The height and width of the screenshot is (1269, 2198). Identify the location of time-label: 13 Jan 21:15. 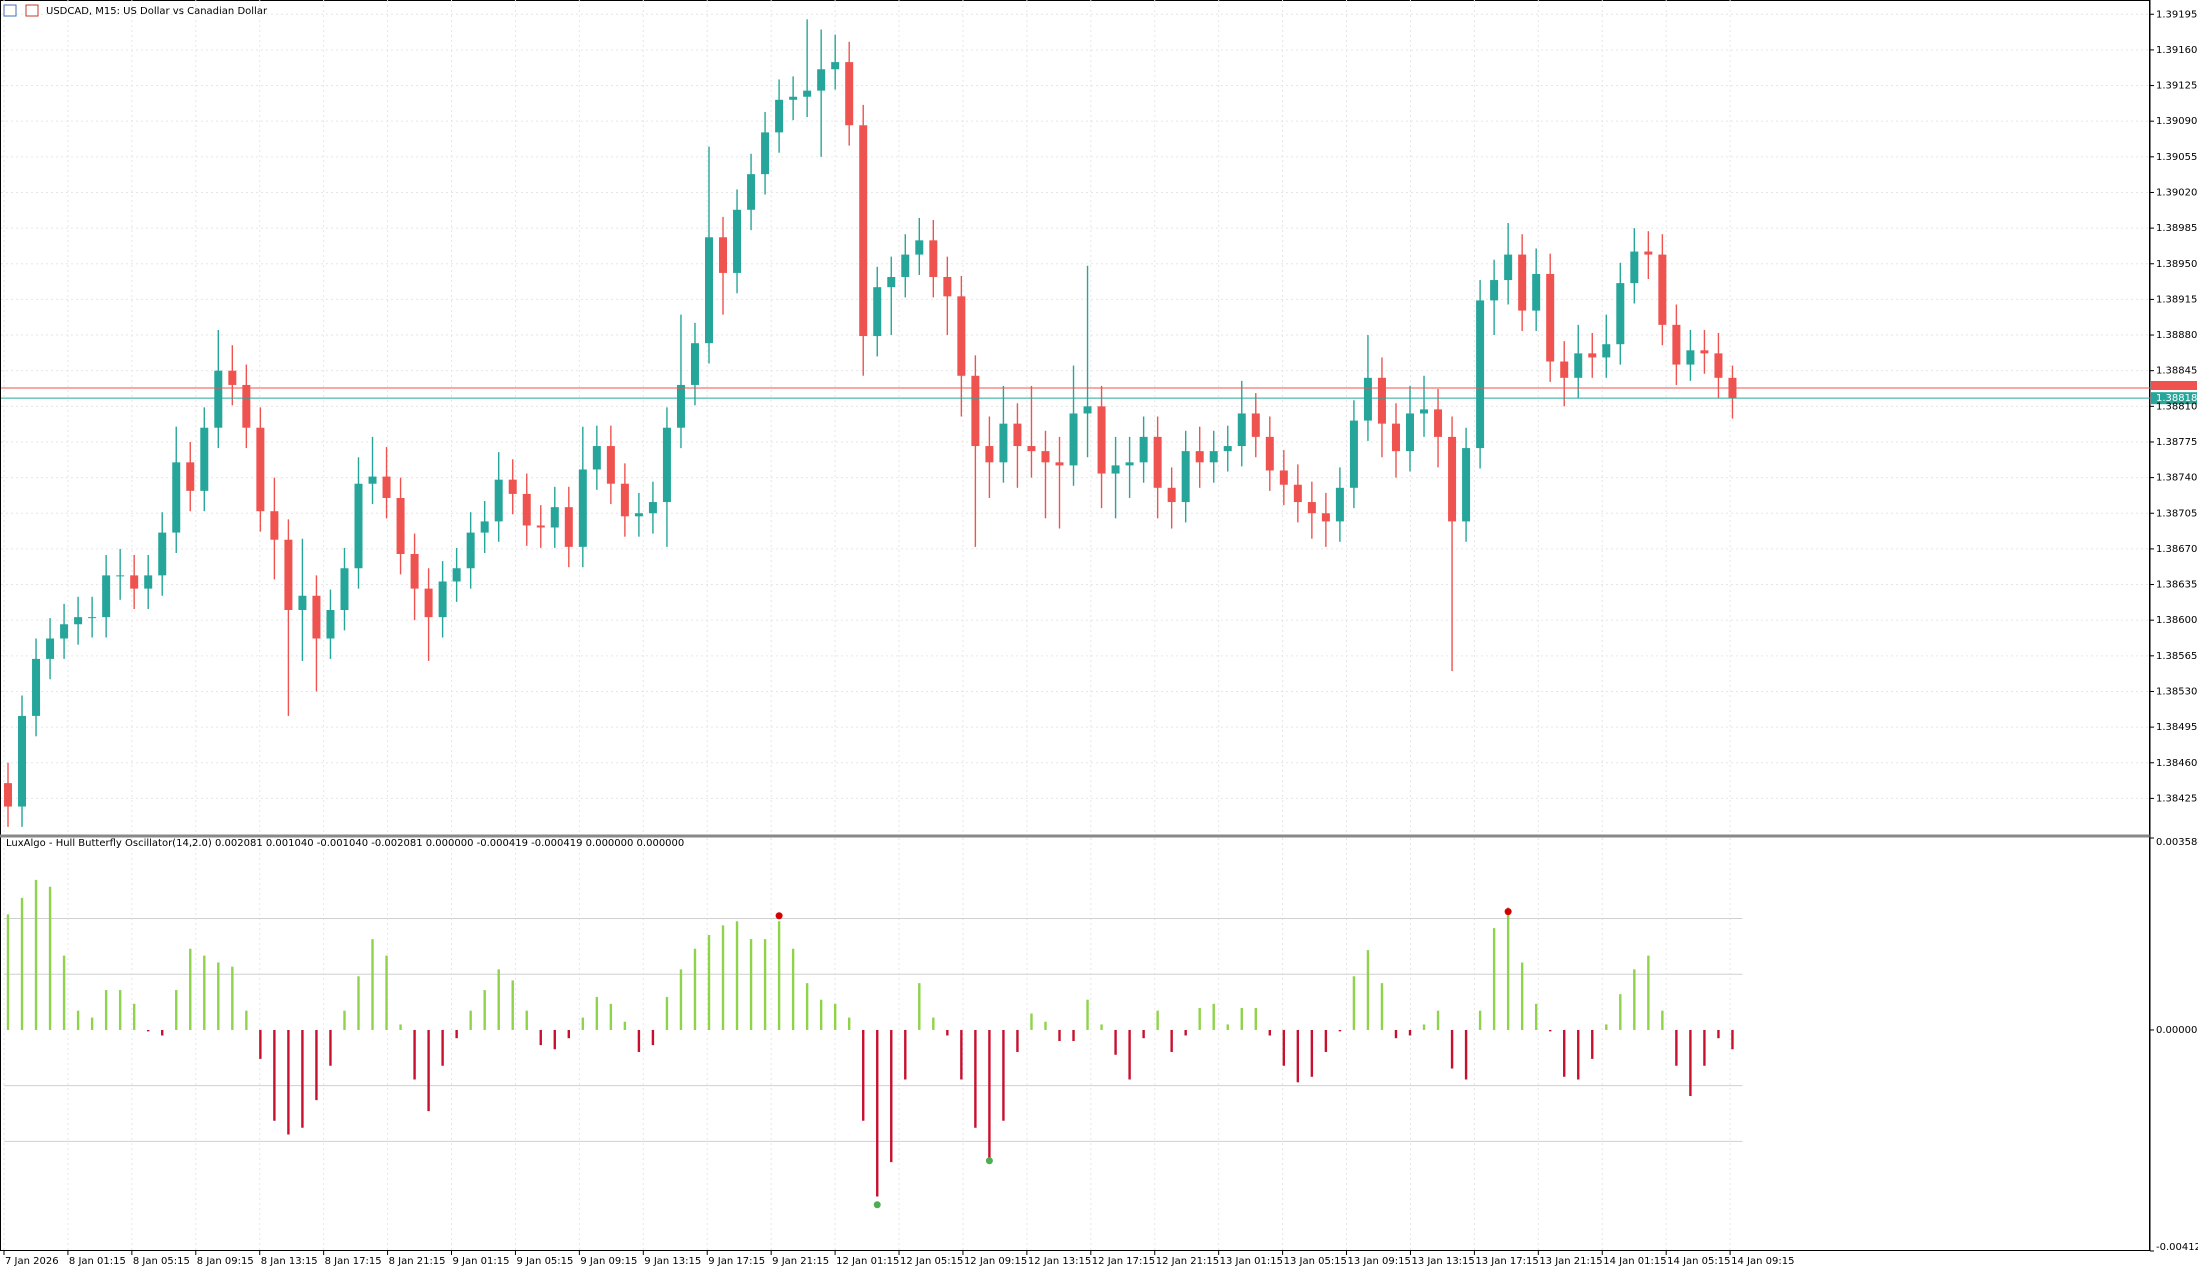
(1570, 1261).